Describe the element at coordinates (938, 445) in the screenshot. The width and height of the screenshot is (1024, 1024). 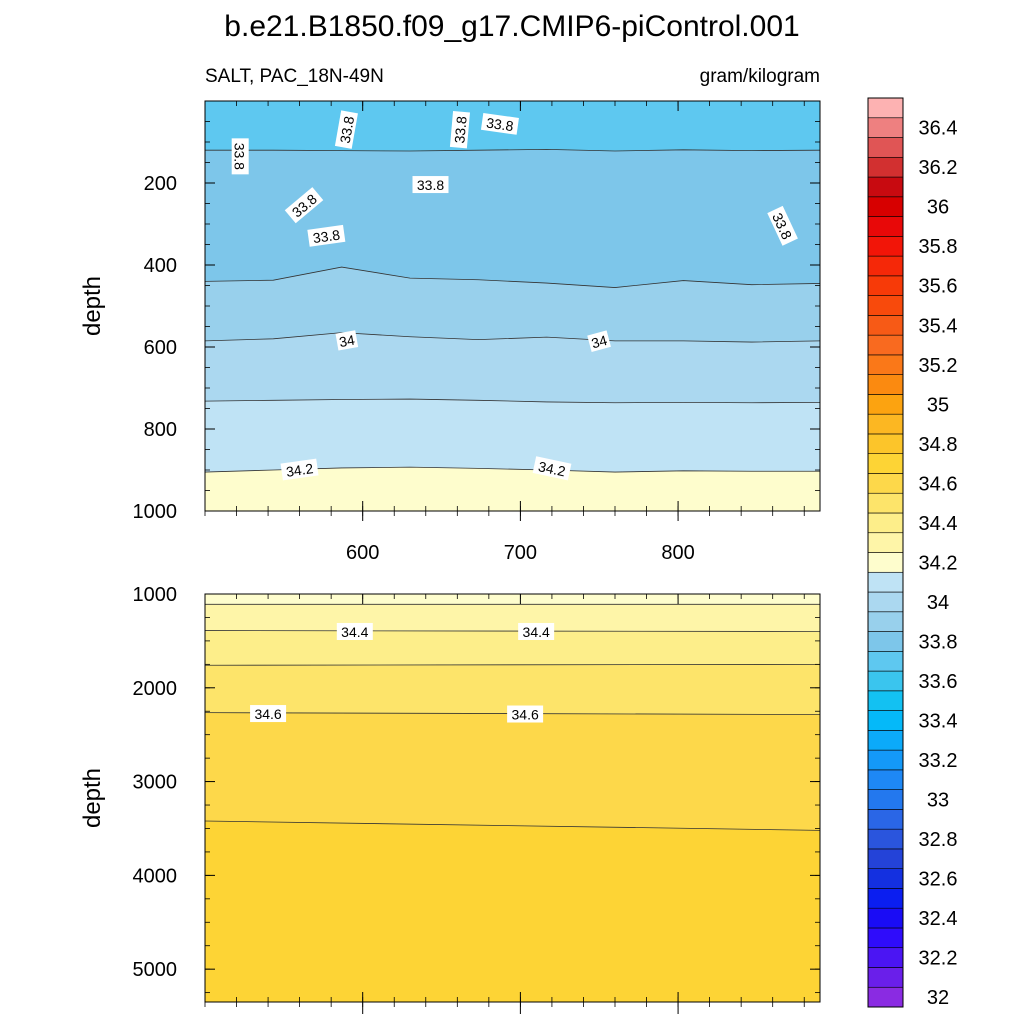
I see `colorbar-label: 34.8` at that location.